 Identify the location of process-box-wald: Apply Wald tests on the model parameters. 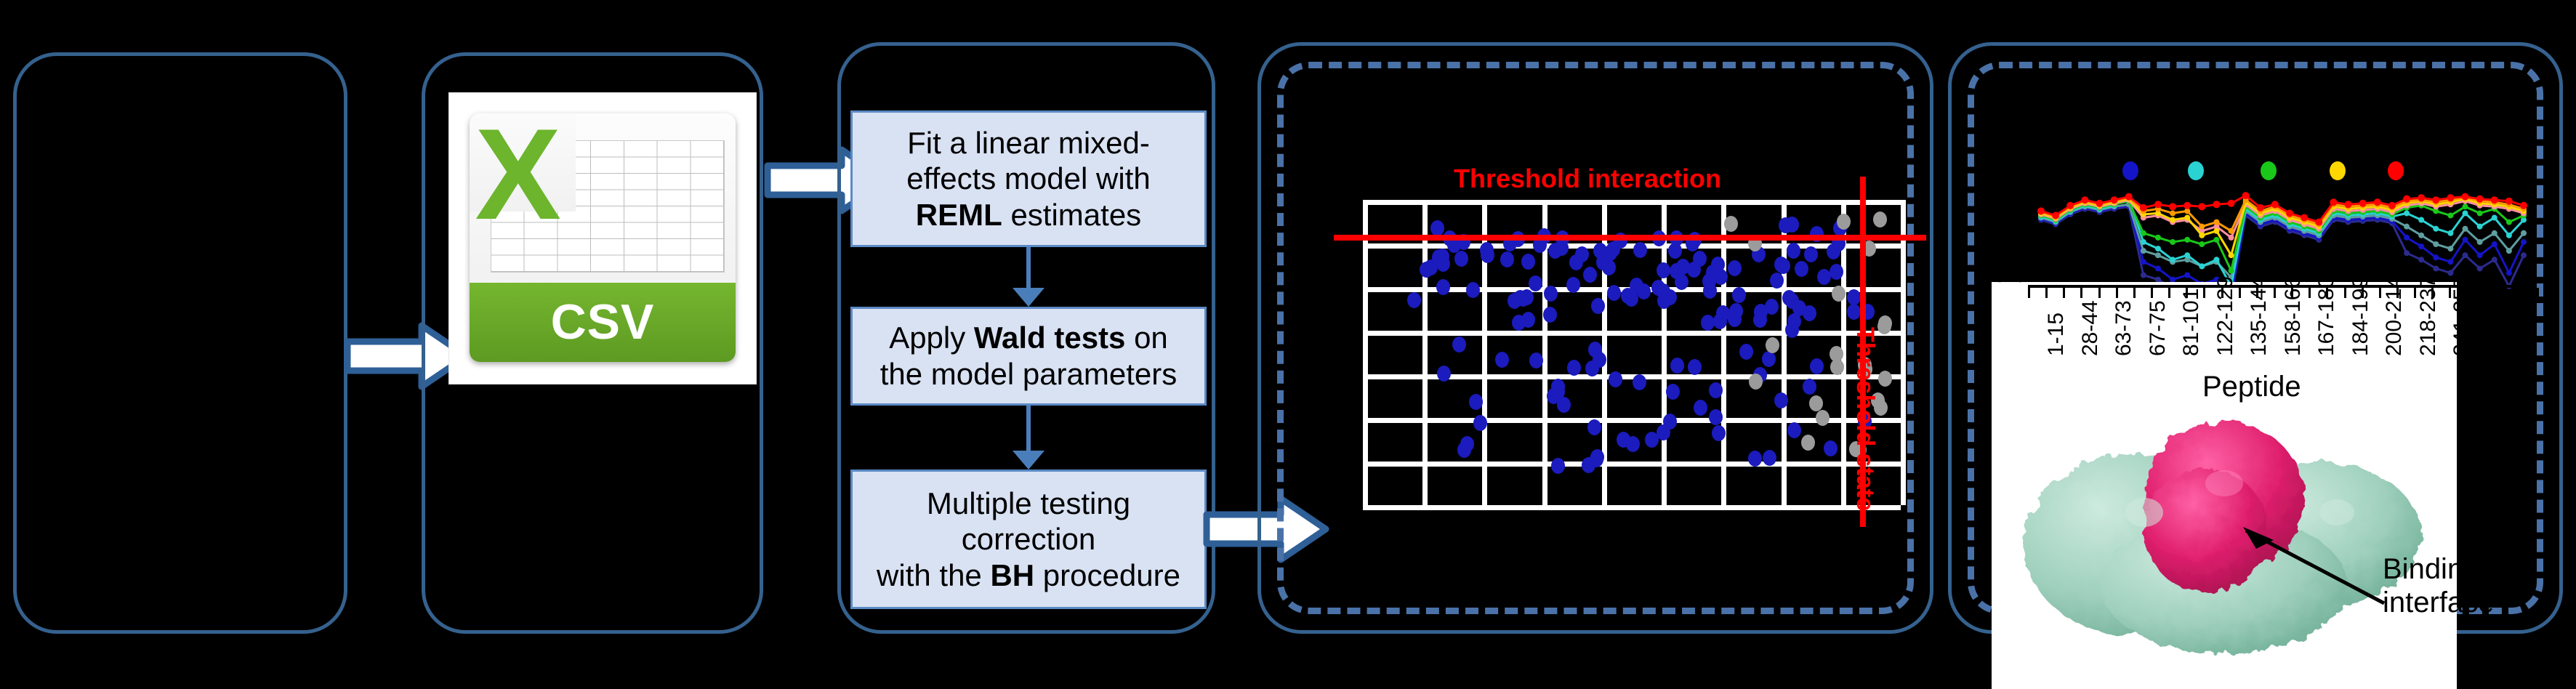
(1028, 356).